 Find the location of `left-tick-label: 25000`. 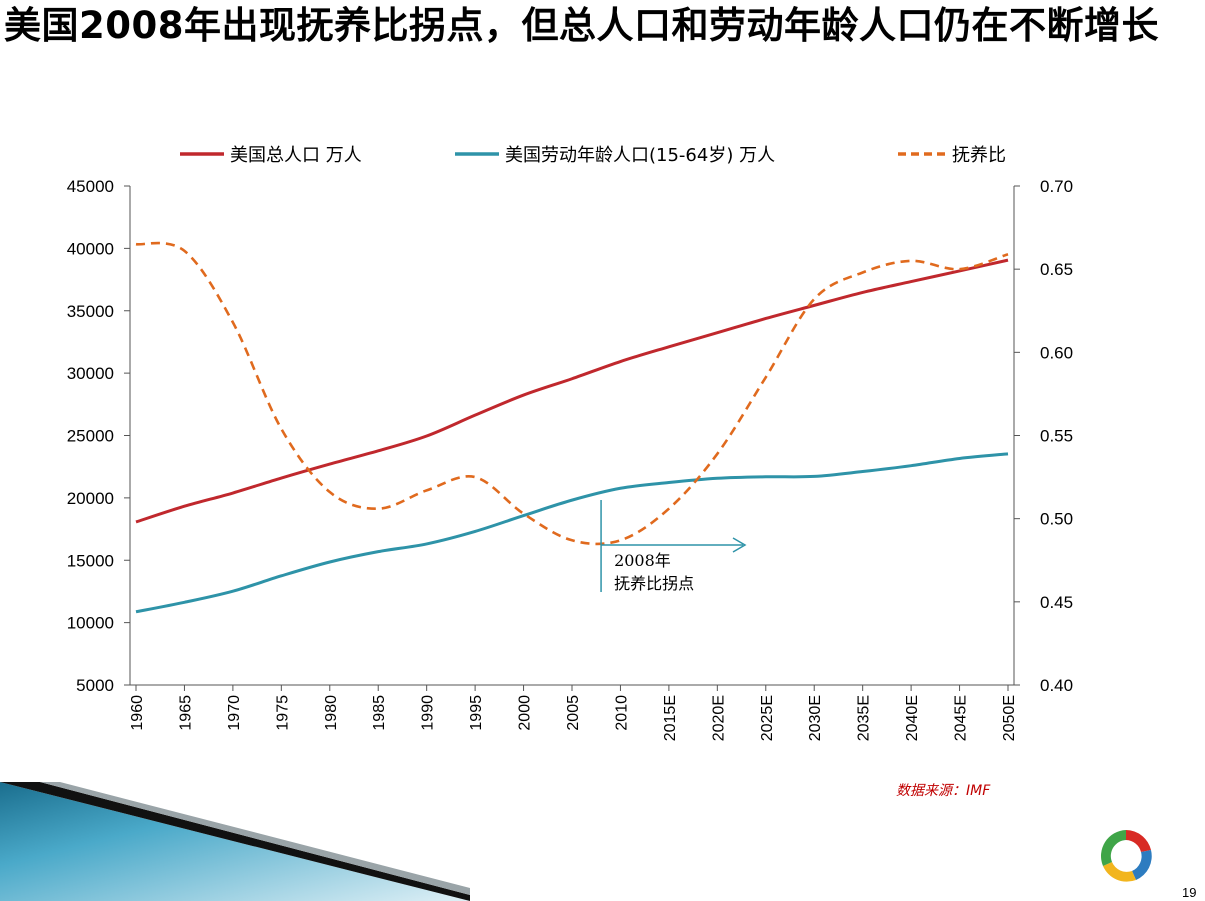

left-tick-label: 25000 is located at coordinates (90, 436).